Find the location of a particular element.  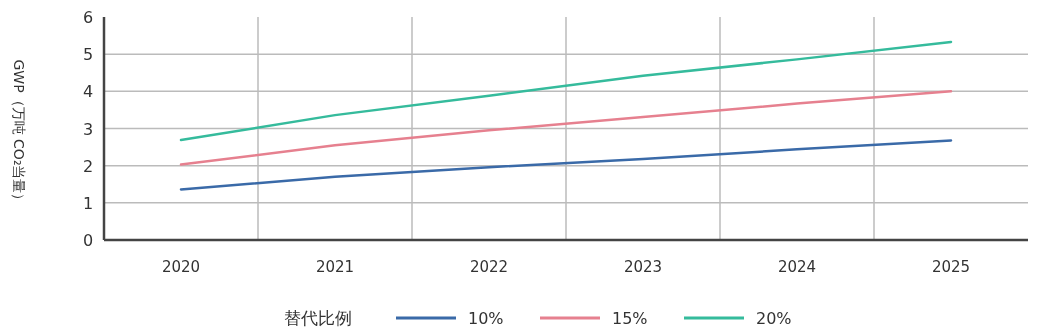

x-tick-label: 2021 is located at coordinates (335, 267).